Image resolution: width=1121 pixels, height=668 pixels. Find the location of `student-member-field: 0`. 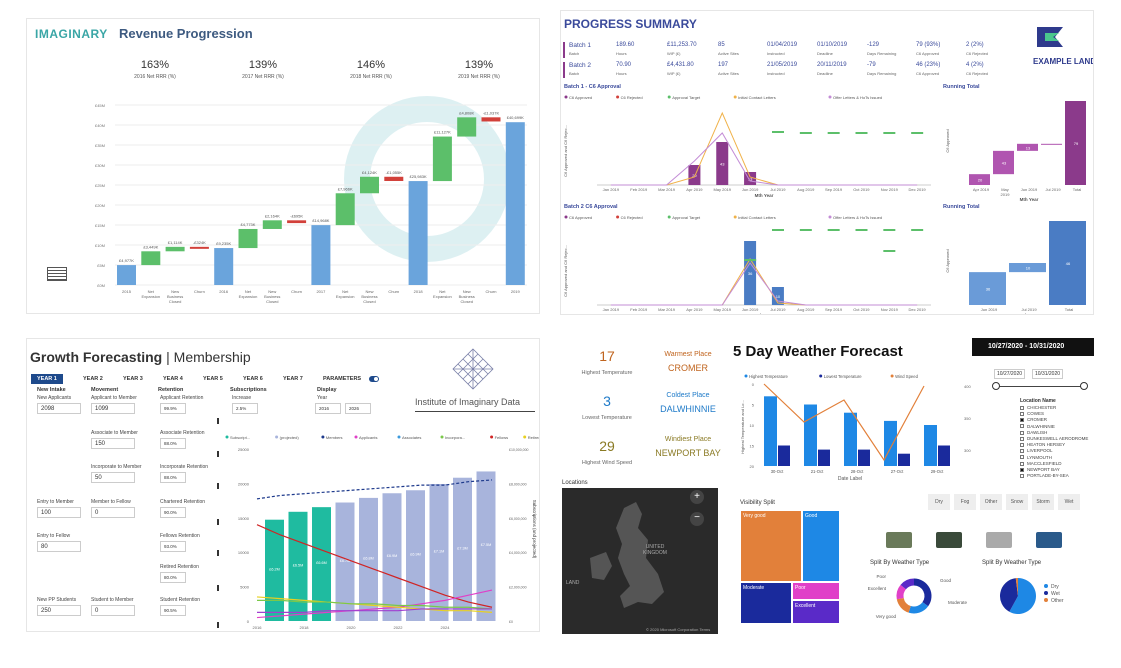

student-member-field: 0 is located at coordinates (113, 610).